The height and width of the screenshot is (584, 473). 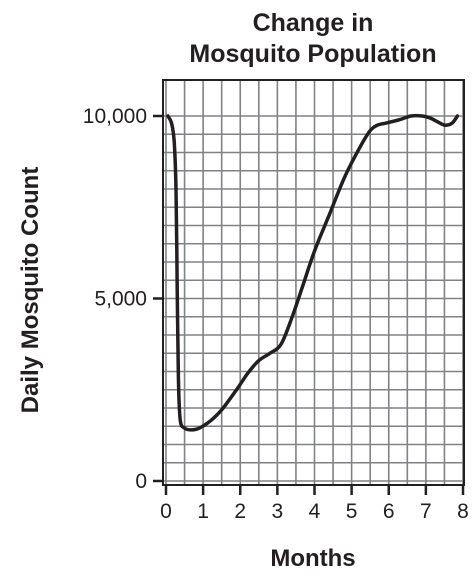 I want to click on x-tick-label: 7, so click(x=426, y=511).